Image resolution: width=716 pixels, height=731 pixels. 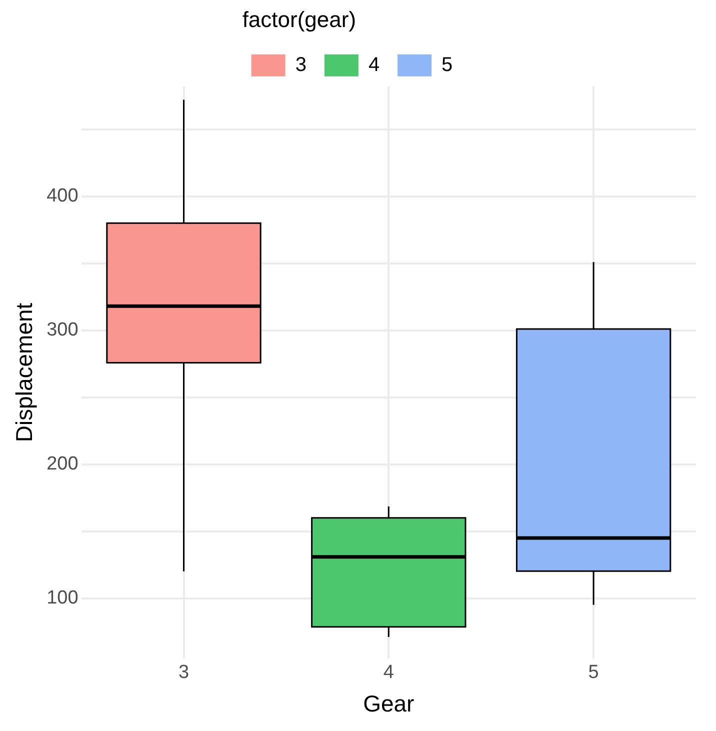 What do you see at coordinates (184, 673) in the screenshot?
I see `x-tick-label: 3` at bounding box center [184, 673].